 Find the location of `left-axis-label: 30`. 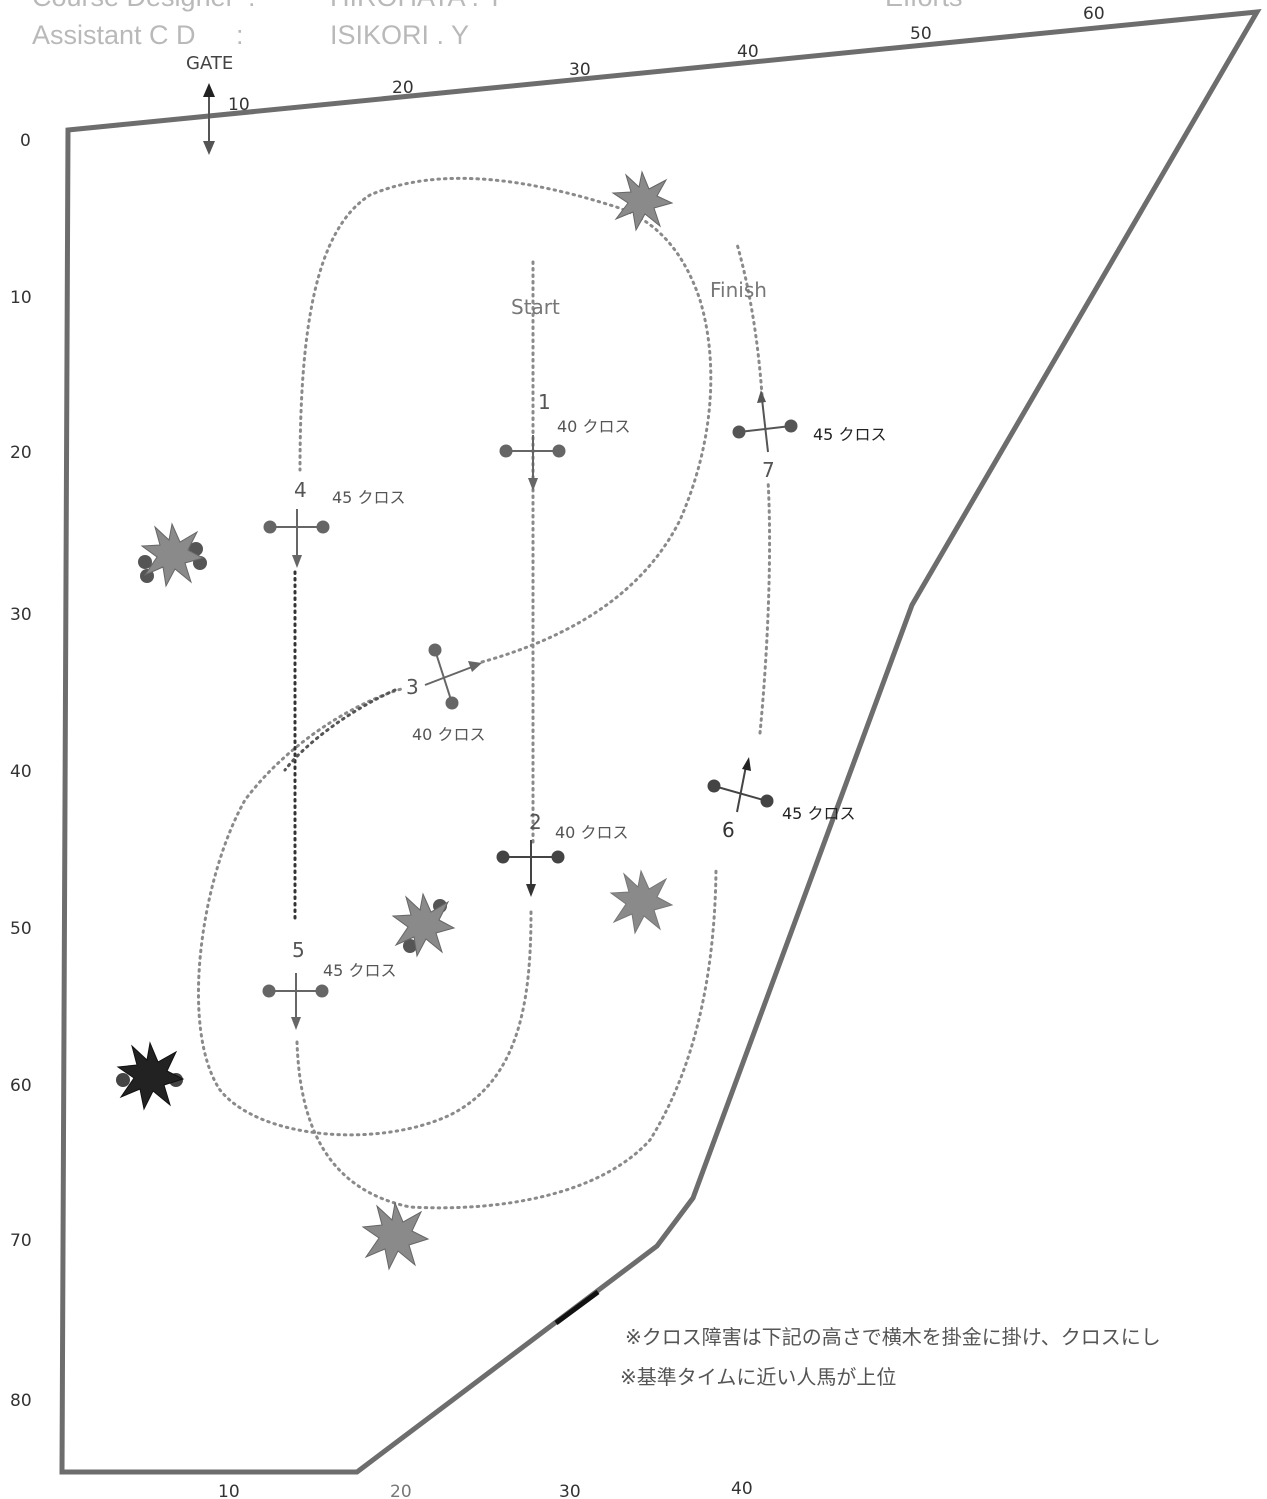

left-axis-label: 30 is located at coordinates (21, 615).